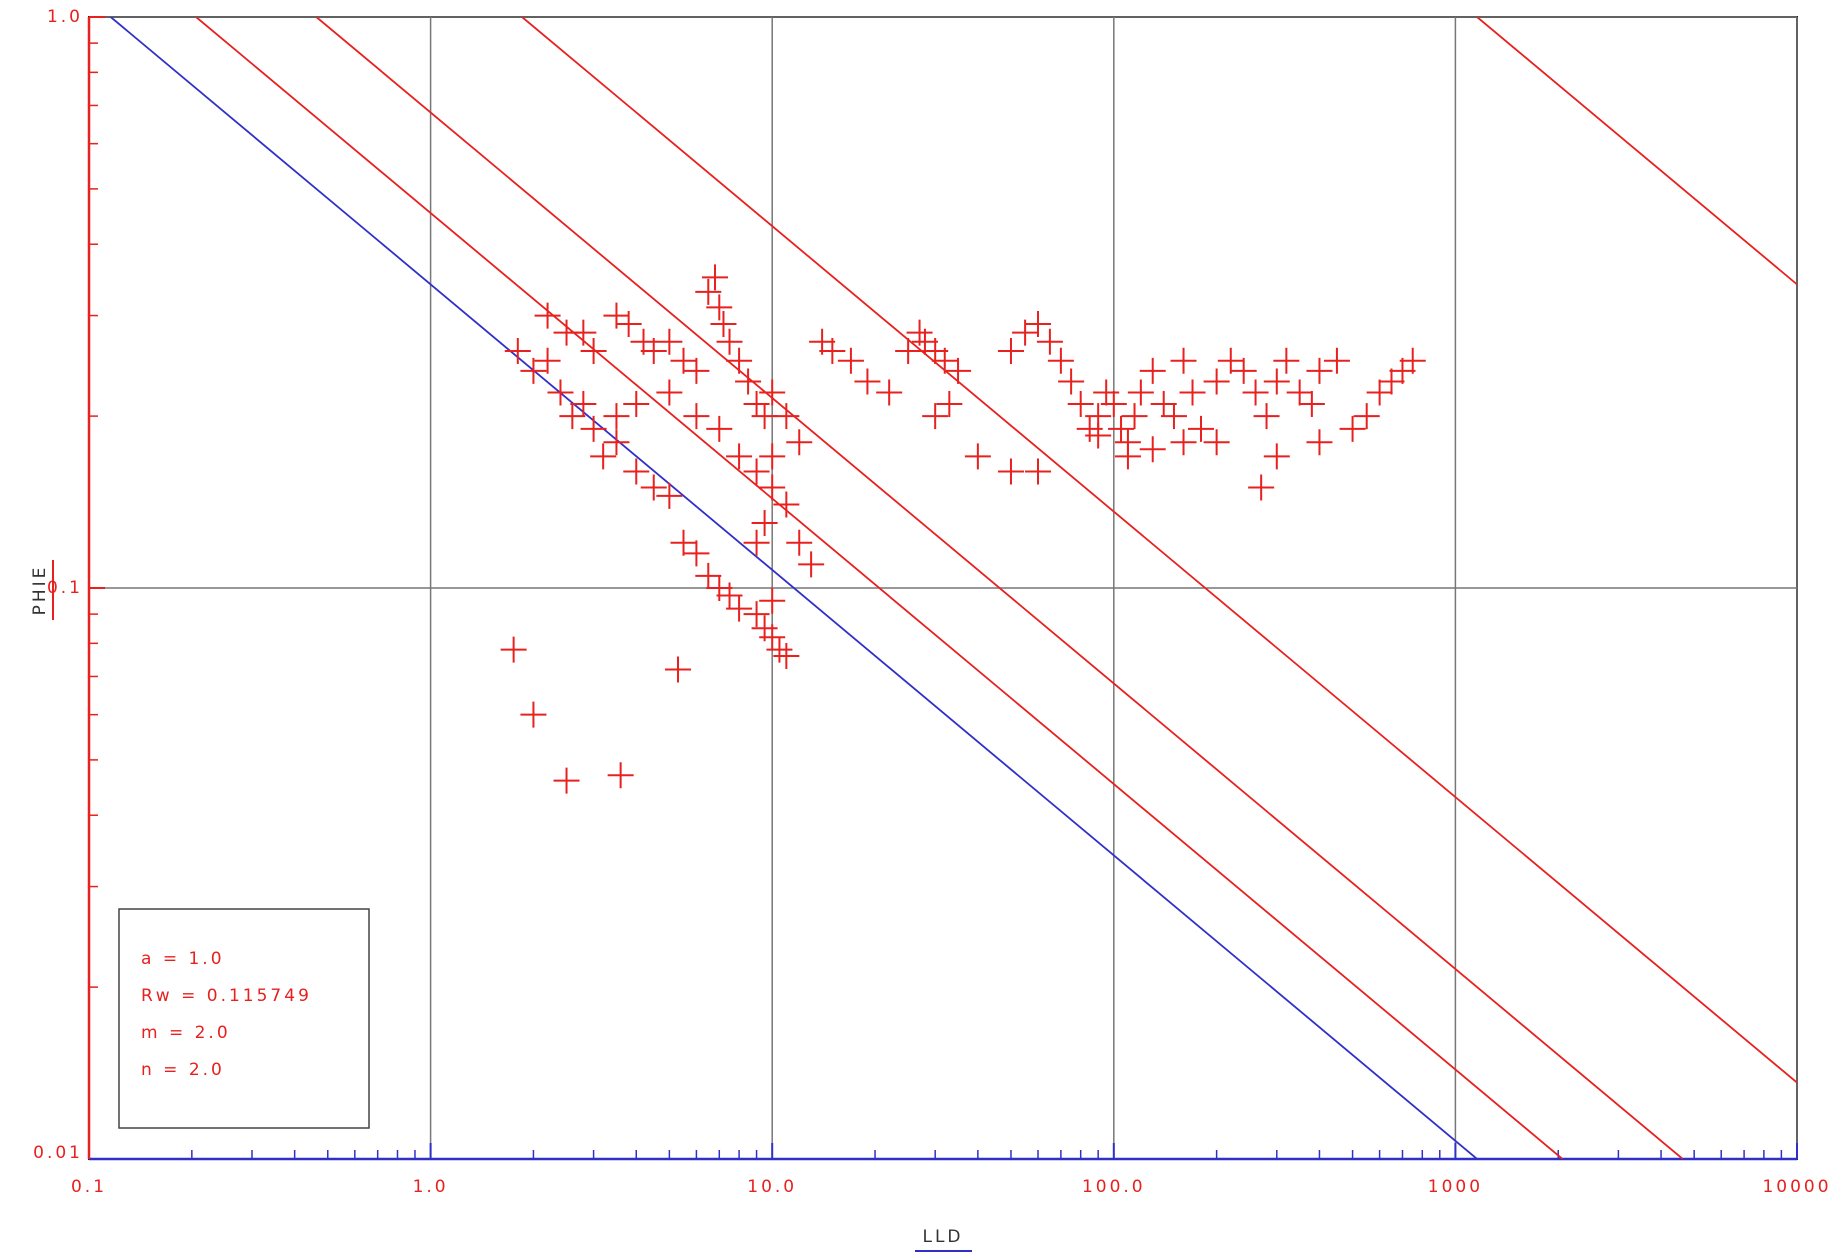 This screenshot has height=1253, width=1845. What do you see at coordinates (58, 1153) in the screenshot?
I see `y-tick-label: 0.01` at bounding box center [58, 1153].